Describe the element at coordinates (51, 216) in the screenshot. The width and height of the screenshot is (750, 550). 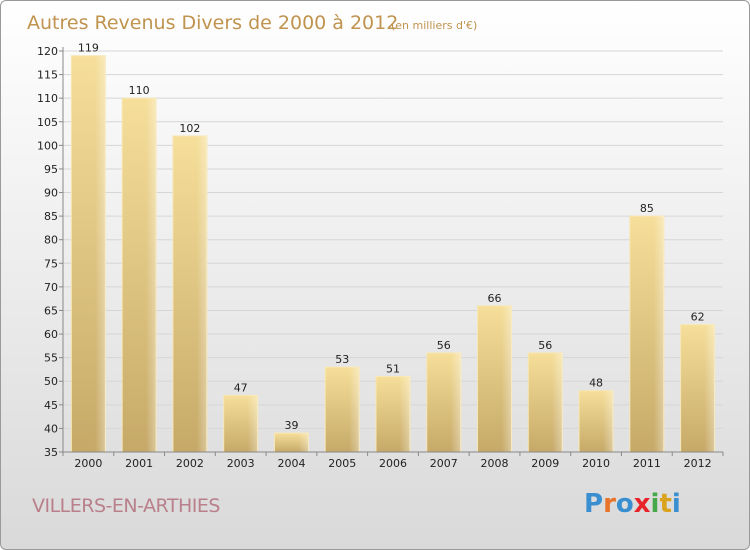
I see `y-tick-label: 85` at that location.